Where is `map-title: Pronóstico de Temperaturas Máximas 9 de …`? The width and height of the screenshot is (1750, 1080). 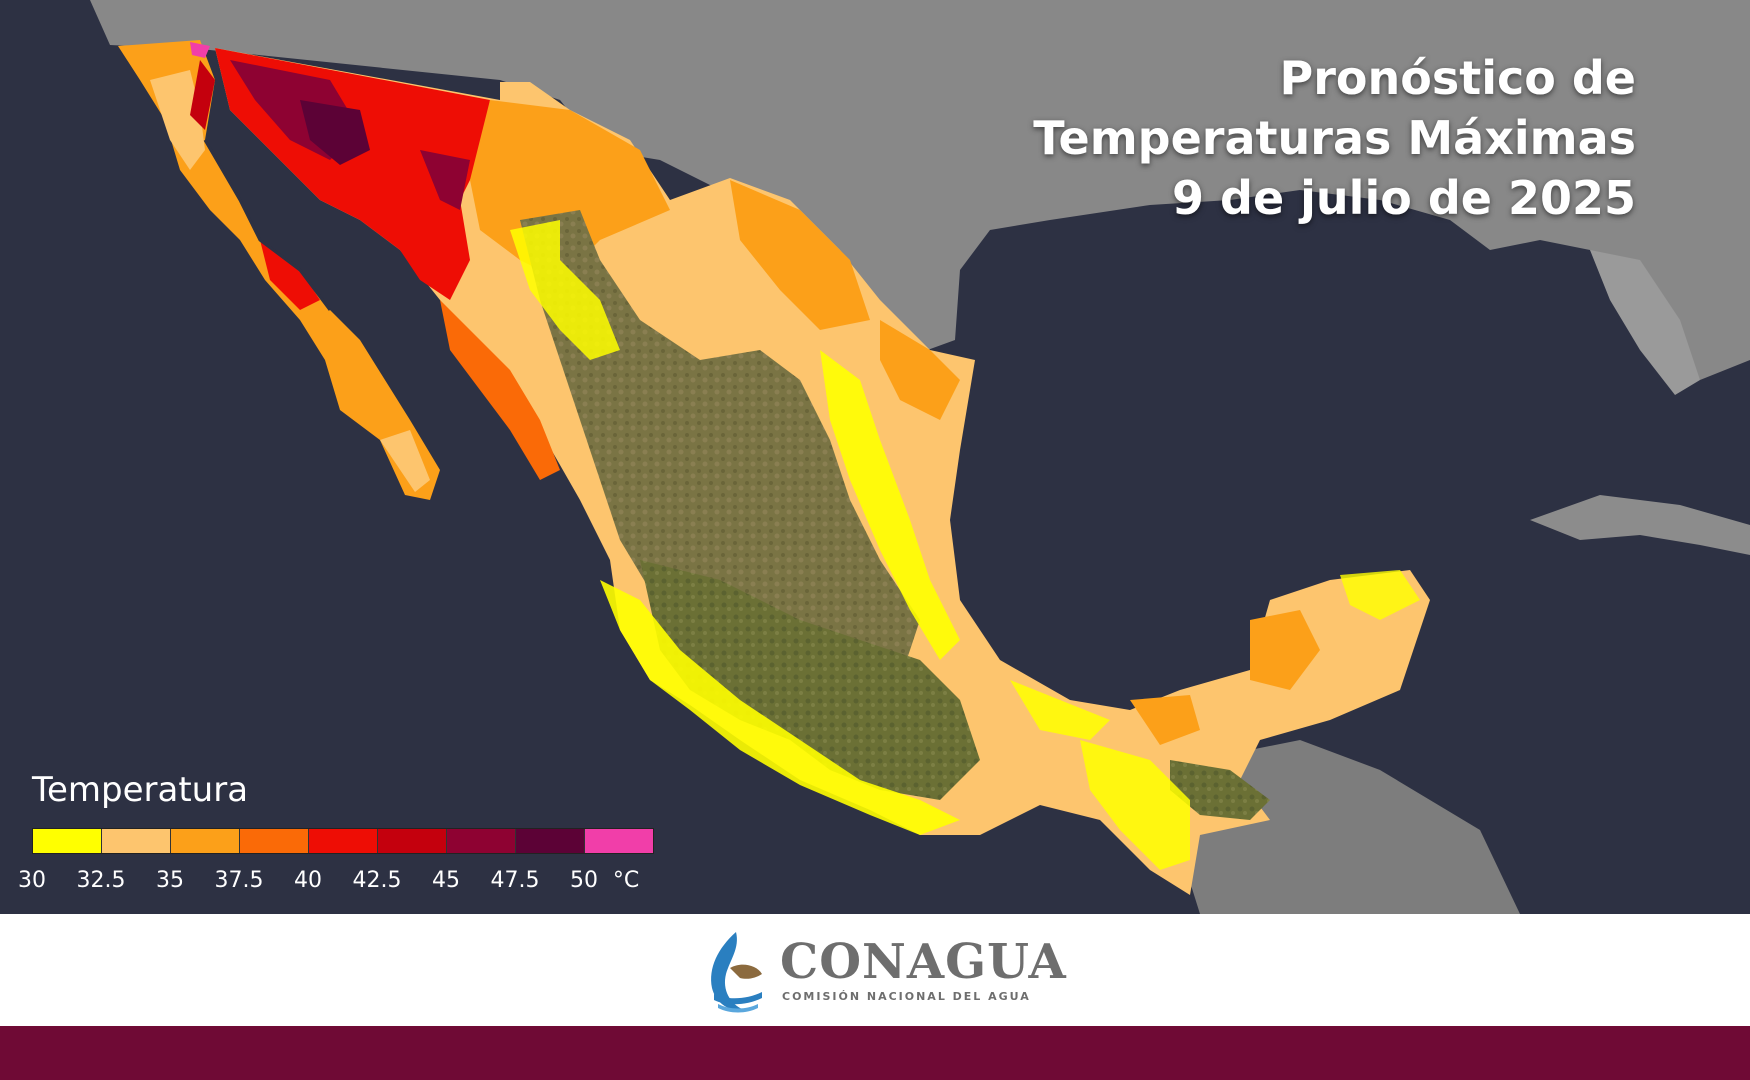 map-title: Pronóstico de Temperaturas Máximas 9 de … is located at coordinates (1334, 138).